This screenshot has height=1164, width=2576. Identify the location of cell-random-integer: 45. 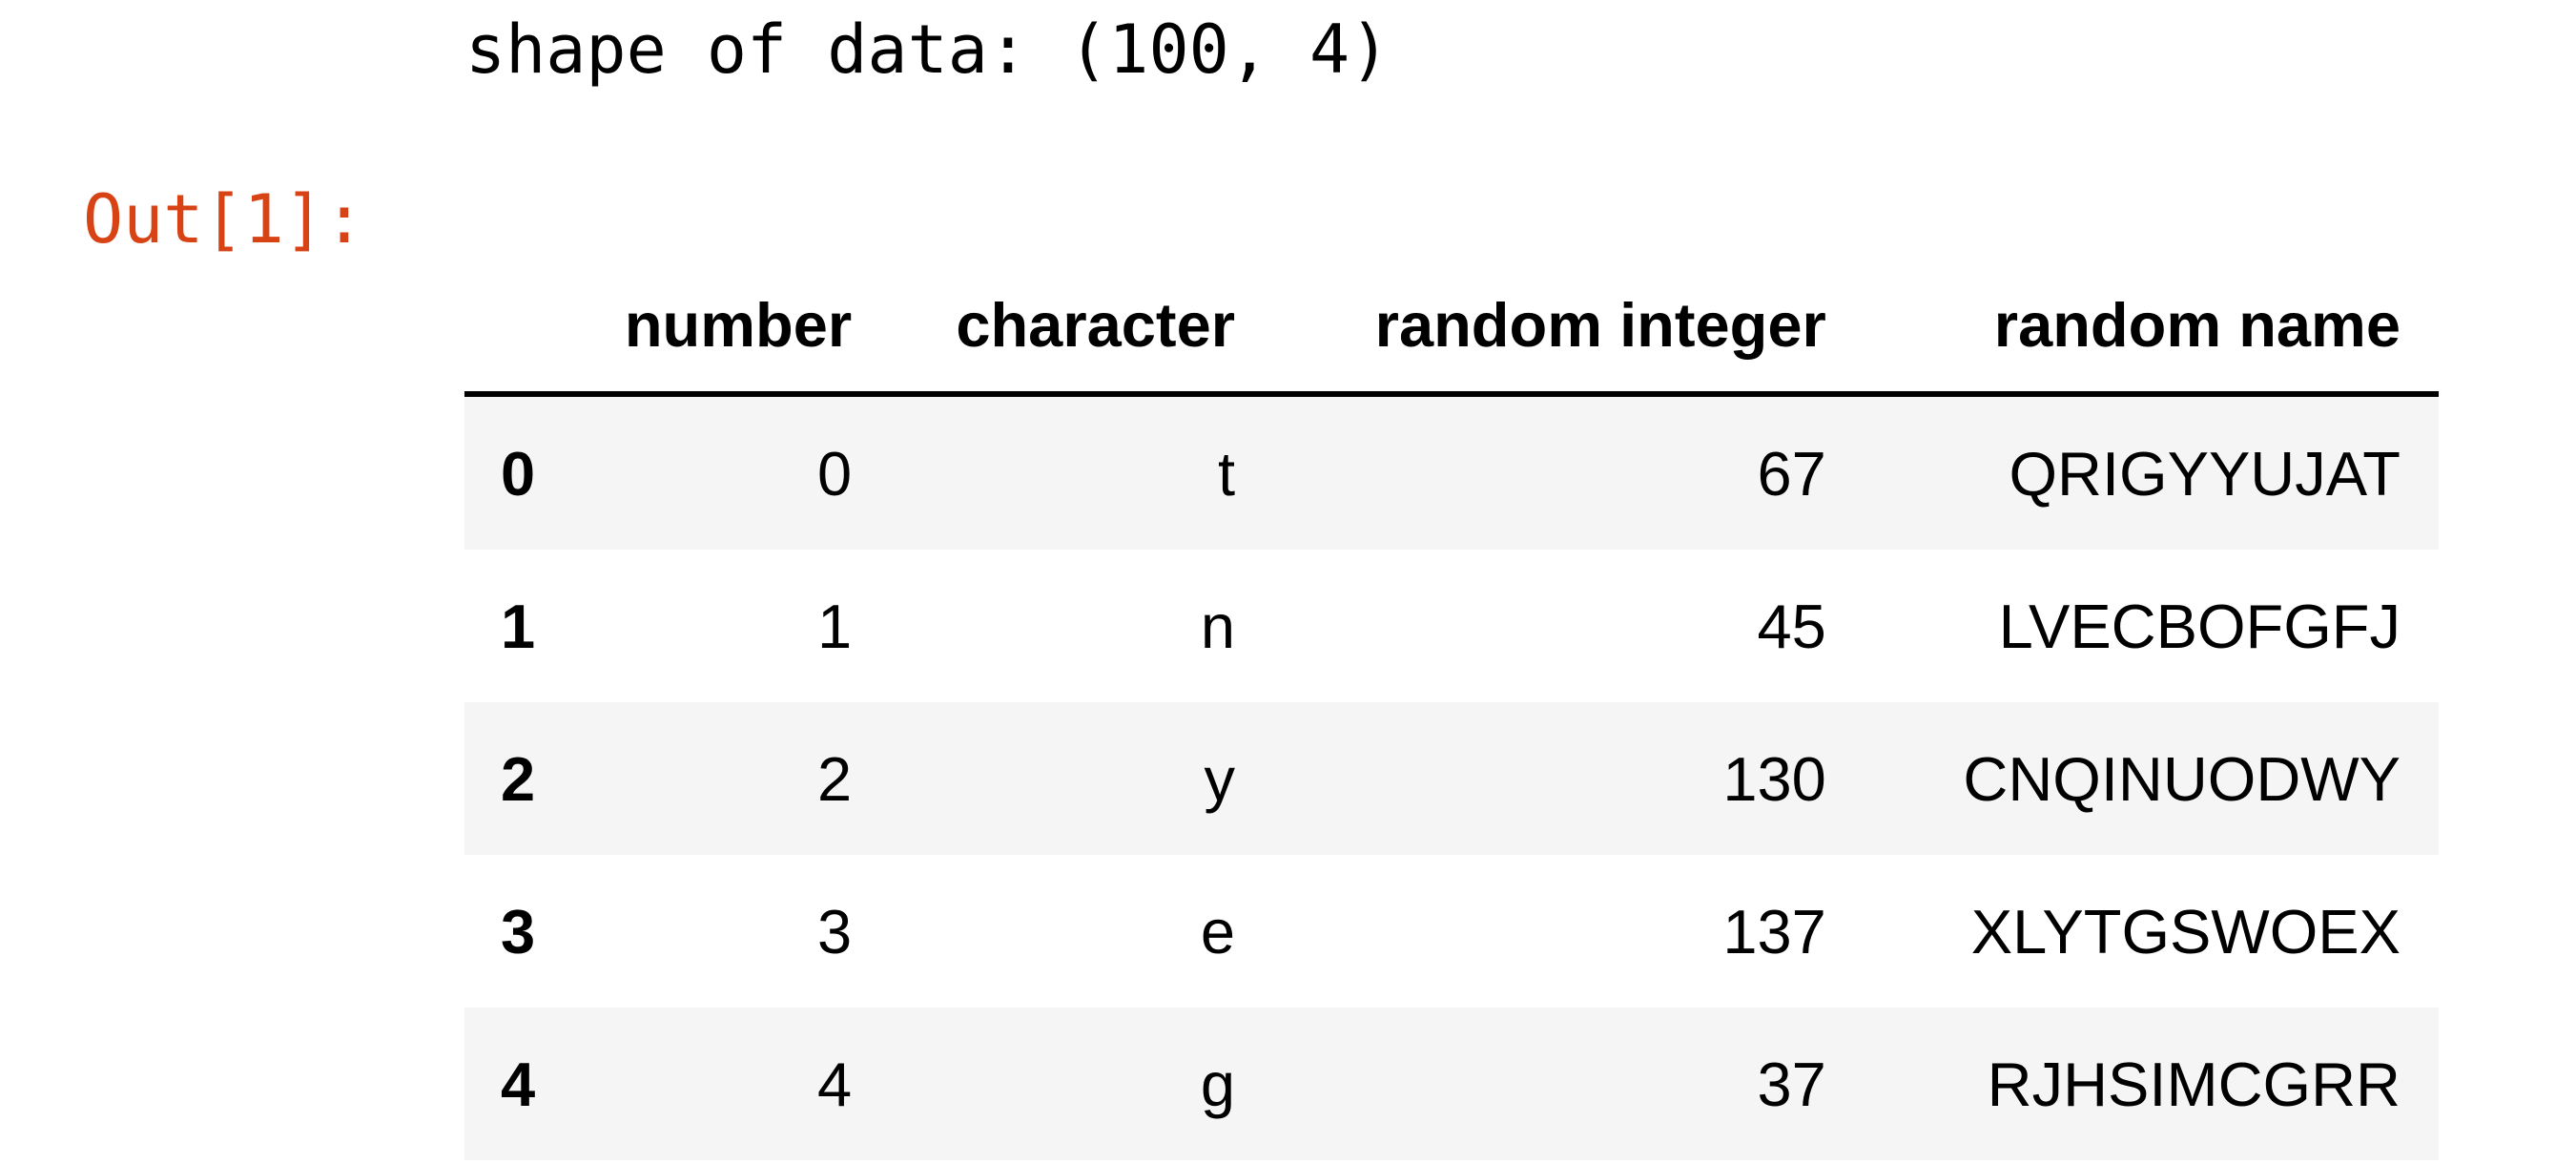
(1791, 626).